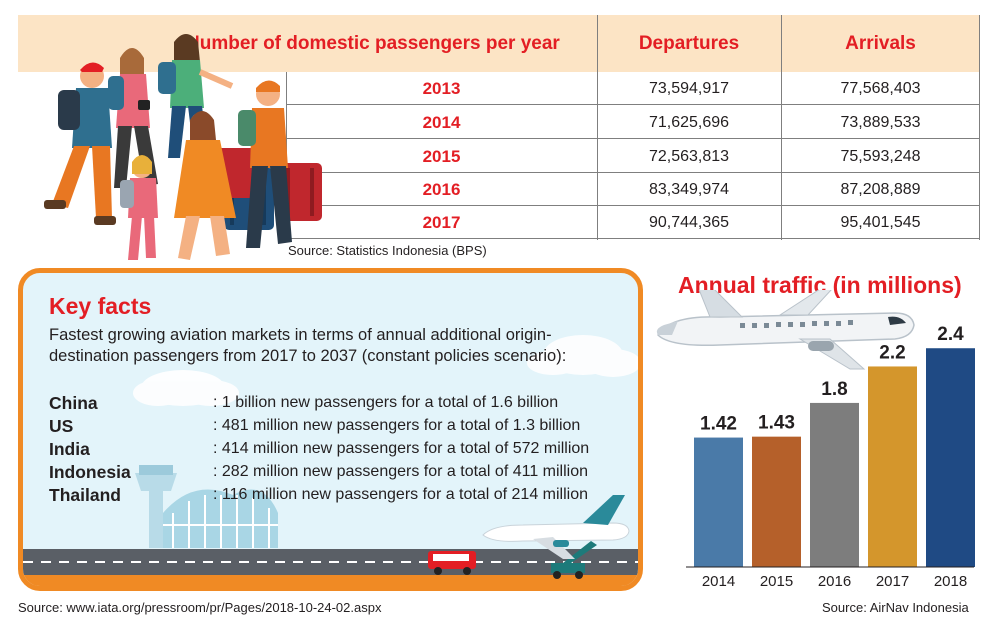 This screenshot has width=1000, height=625. What do you see at coordinates (776, 501) in the screenshot?
I see `bar-2015` at bounding box center [776, 501].